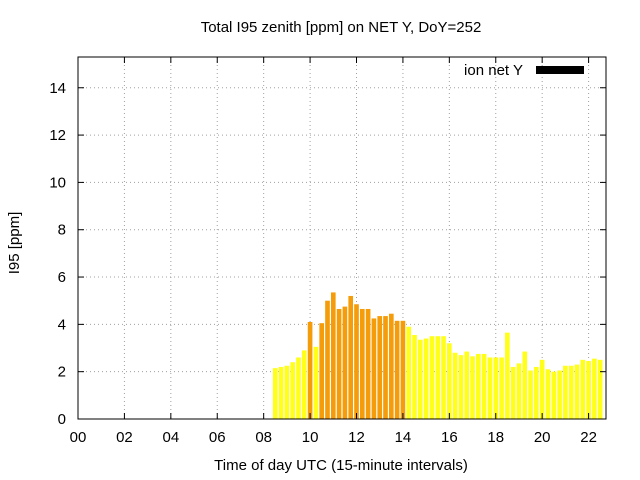 The height and width of the screenshot is (480, 640). Describe the element at coordinates (57, 182) in the screenshot. I see `y-tick-label: 10` at that location.